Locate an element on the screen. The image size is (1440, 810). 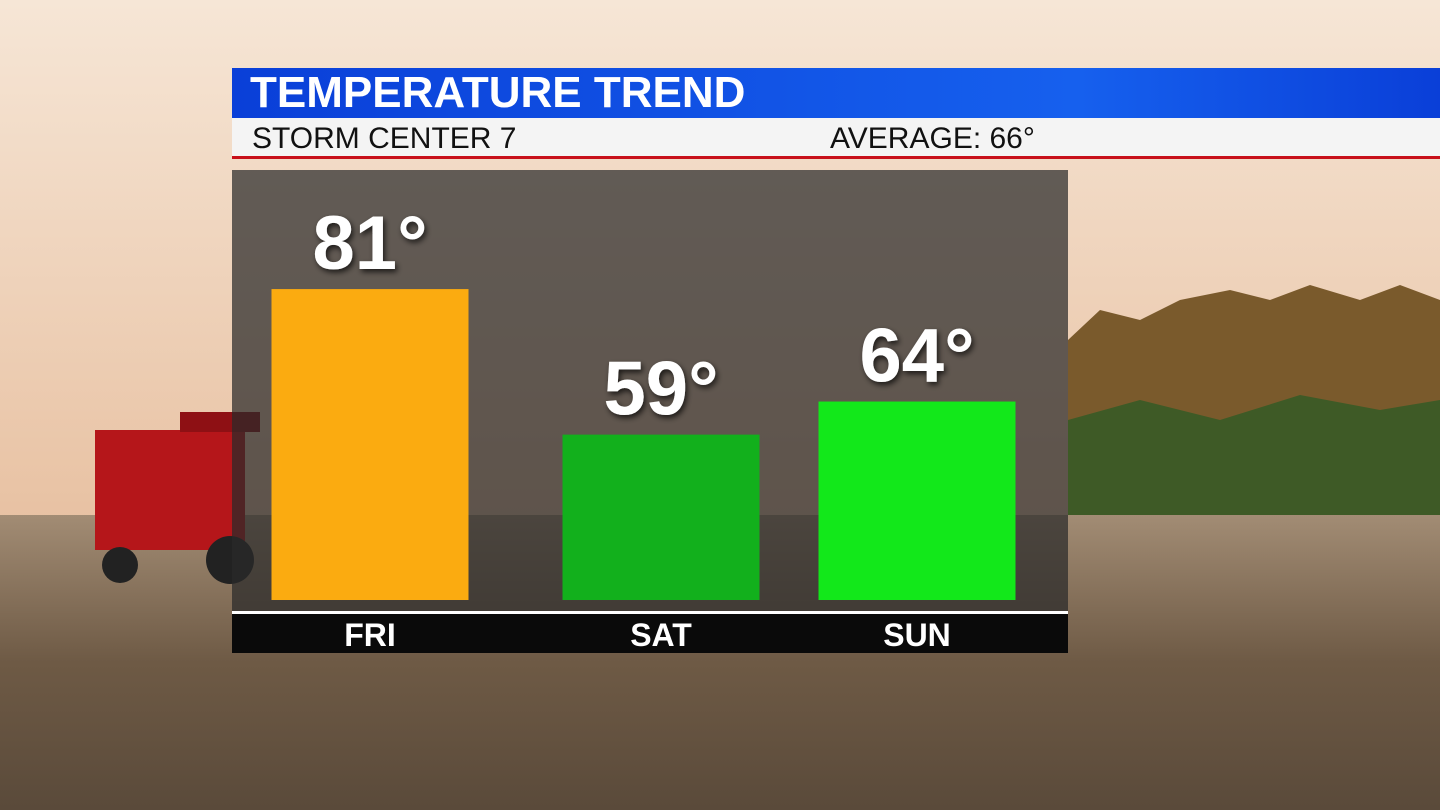
value-label: 81° is located at coordinates (370, 243).